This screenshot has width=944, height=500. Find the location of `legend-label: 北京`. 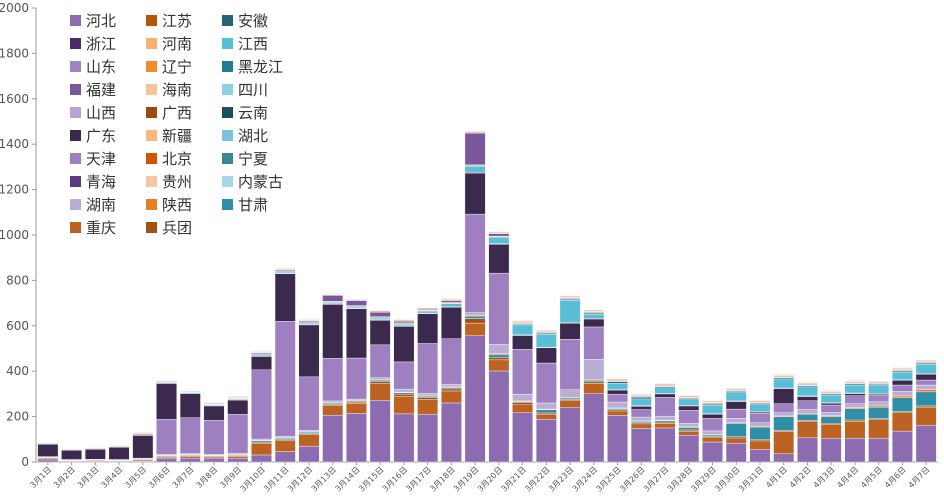

legend-label: 北京 is located at coordinates (177, 159).